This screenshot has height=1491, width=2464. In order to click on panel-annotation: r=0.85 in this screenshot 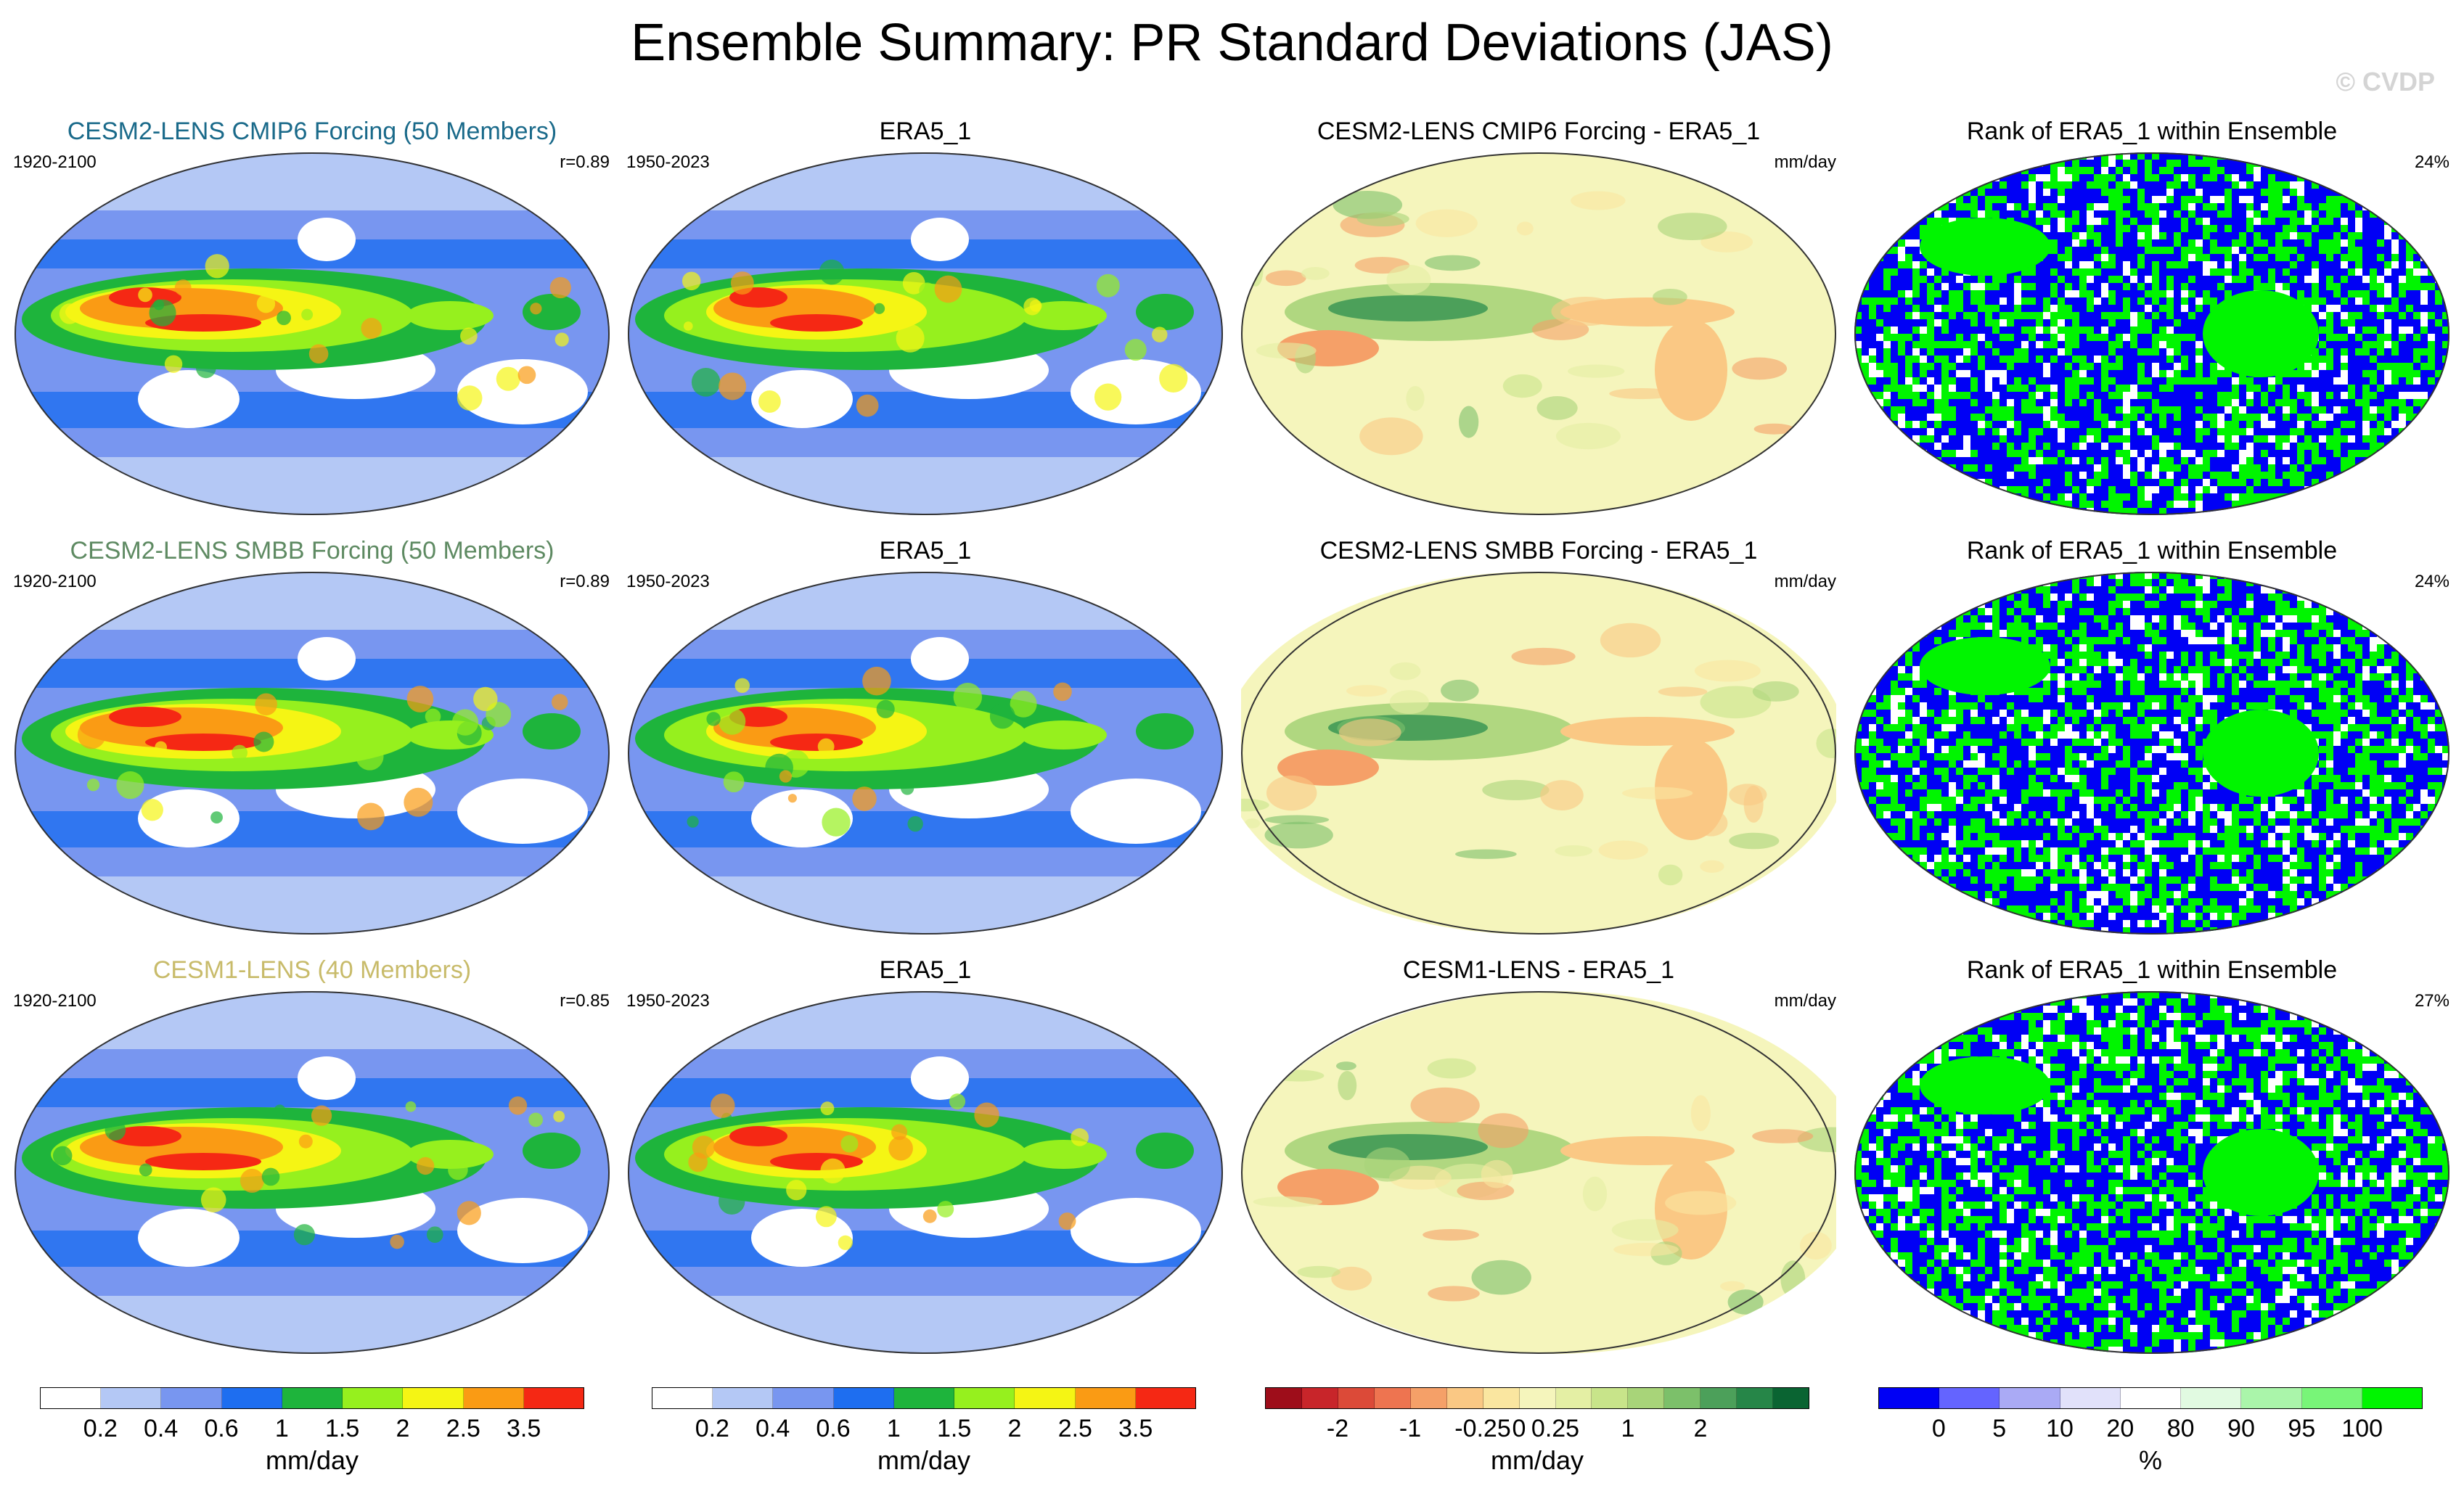, I will do `click(585, 1001)`.